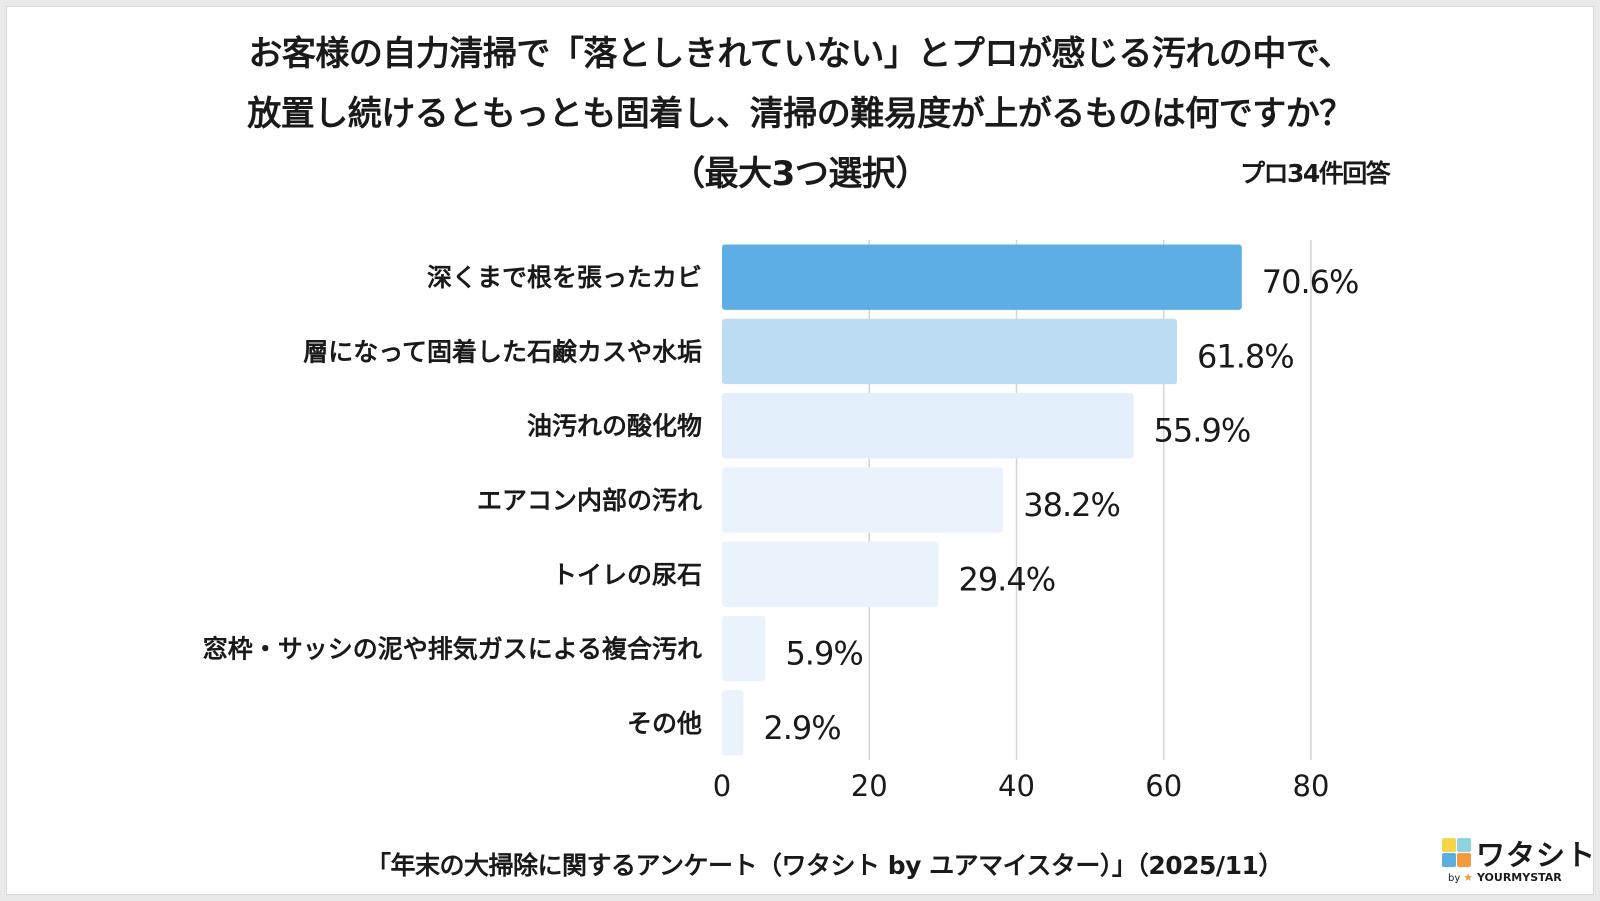 The height and width of the screenshot is (901, 1600). What do you see at coordinates (1016, 786) in the screenshot?
I see `x-tick-label-40: 40` at bounding box center [1016, 786].